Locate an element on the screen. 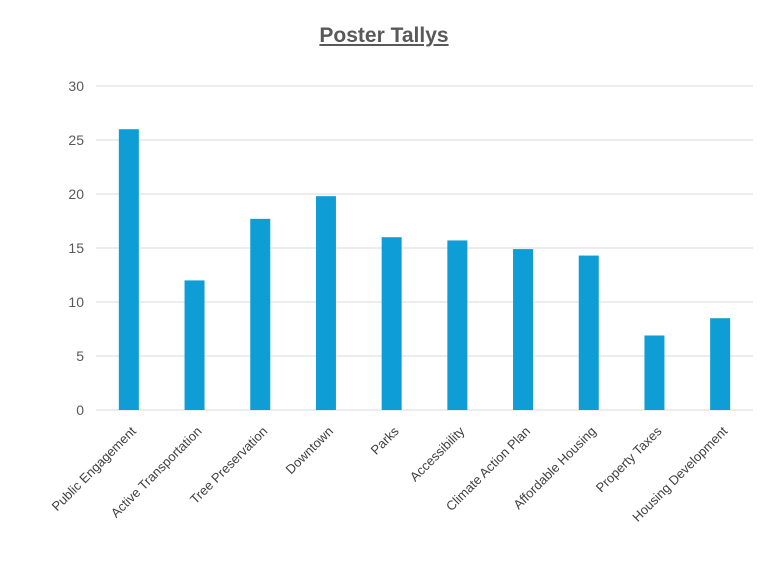  y-tick-label: 20 is located at coordinates (76, 194).